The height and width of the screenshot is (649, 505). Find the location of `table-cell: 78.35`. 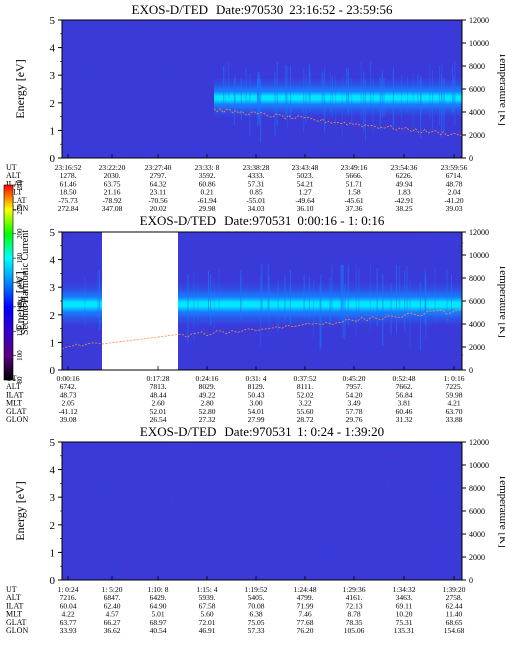

table-cell: 78.35 is located at coordinates (354, 622).